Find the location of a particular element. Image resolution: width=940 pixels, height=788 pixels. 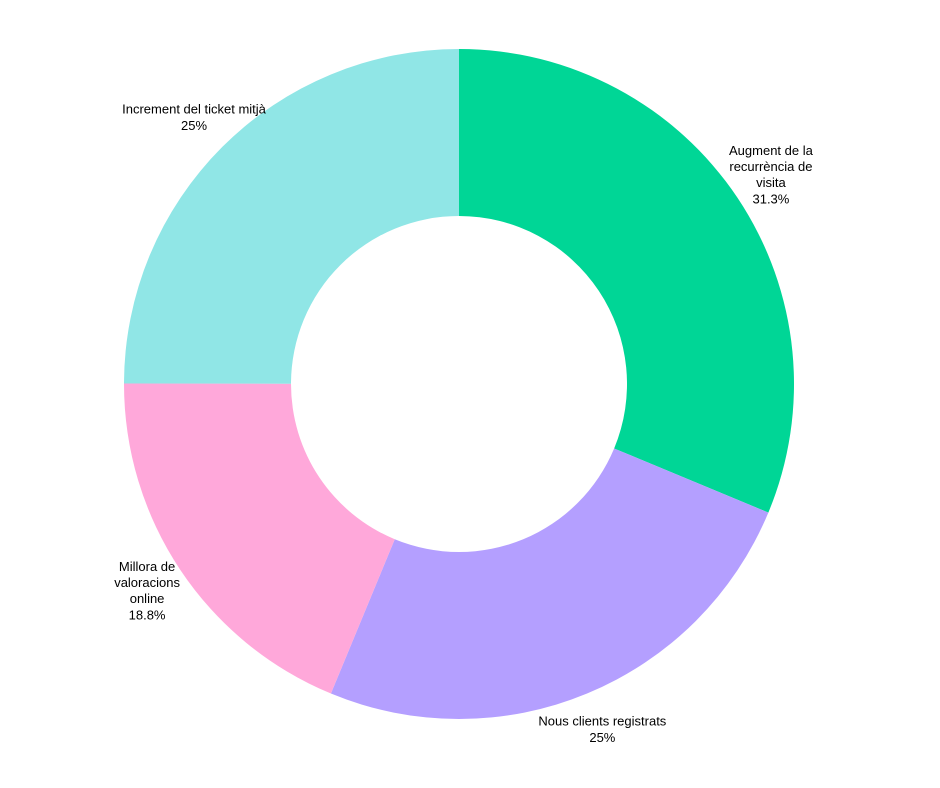

label-line: valoracions is located at coordinates (147, 583).